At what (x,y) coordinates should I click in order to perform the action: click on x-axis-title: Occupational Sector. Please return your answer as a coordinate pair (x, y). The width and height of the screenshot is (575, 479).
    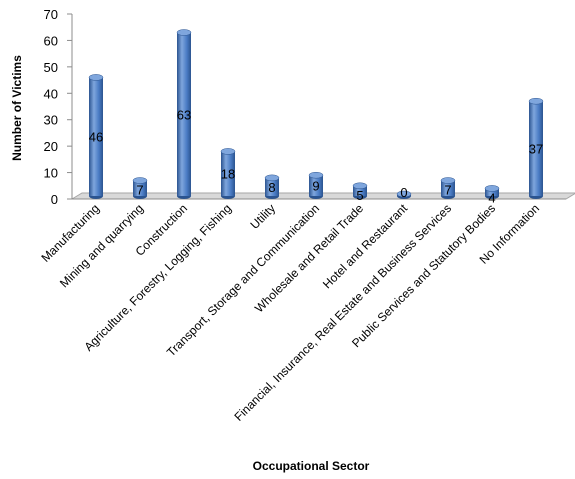
    Looking at the image, I should click on (311, 466).